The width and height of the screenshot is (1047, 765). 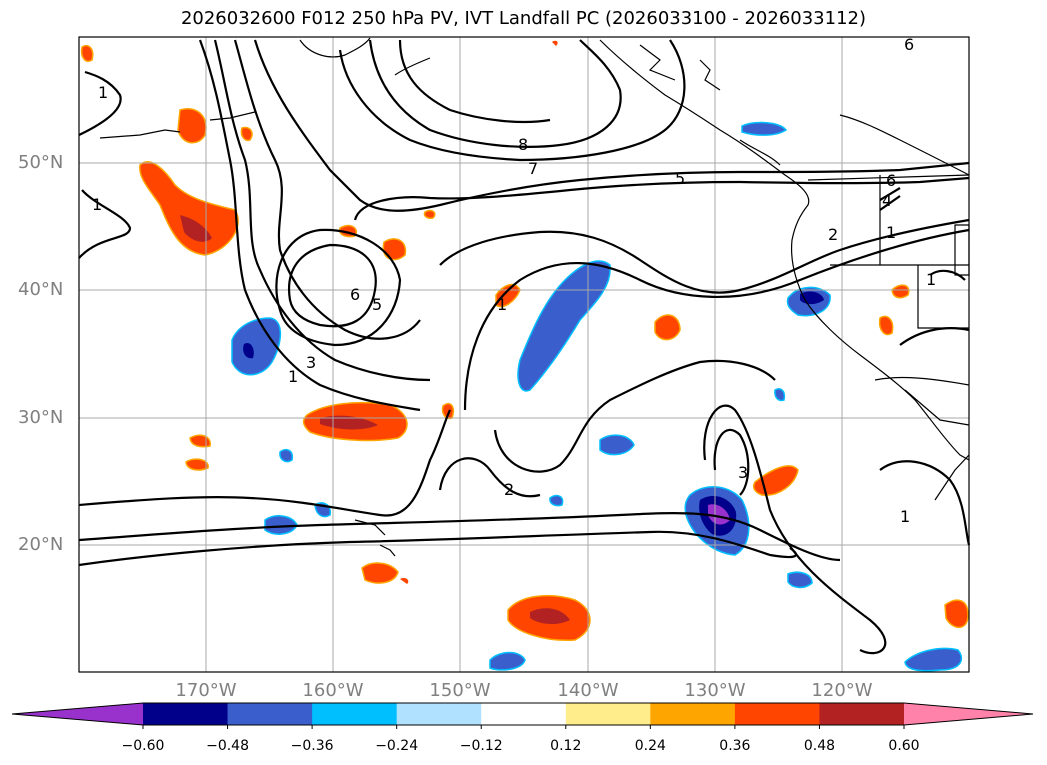 I want to click on lon-label: 170°W, so click(x=206, y=690).